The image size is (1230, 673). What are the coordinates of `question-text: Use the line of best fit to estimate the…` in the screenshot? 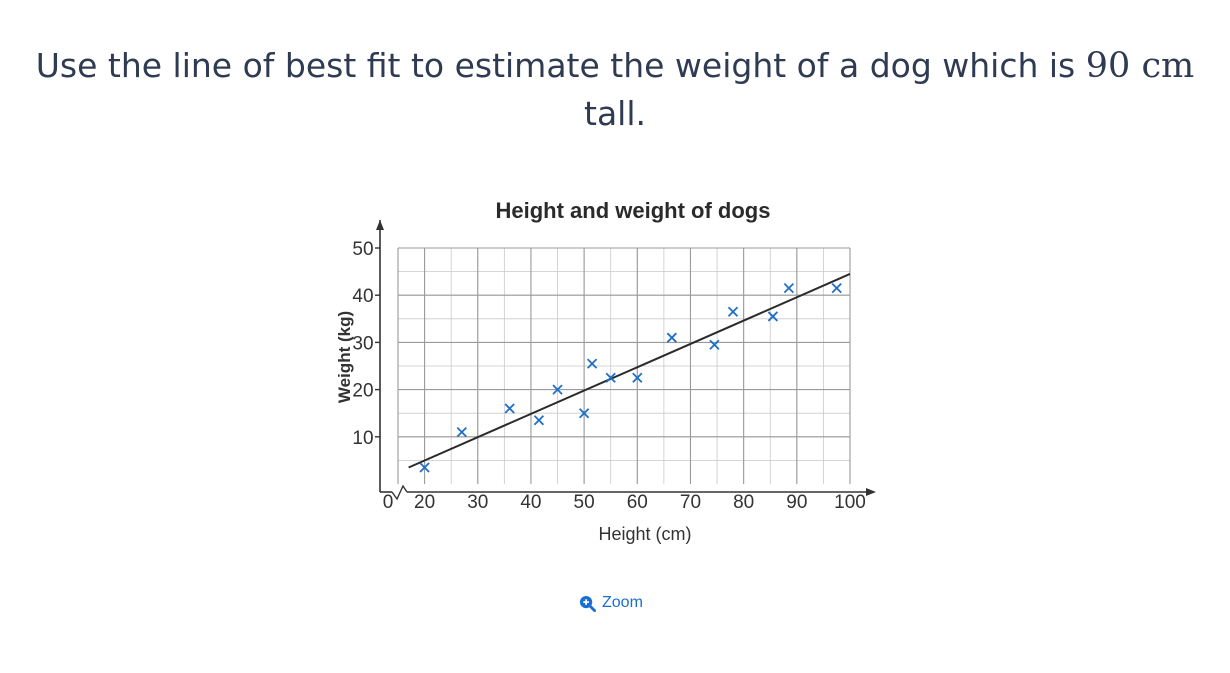 It's located at (615, 89).